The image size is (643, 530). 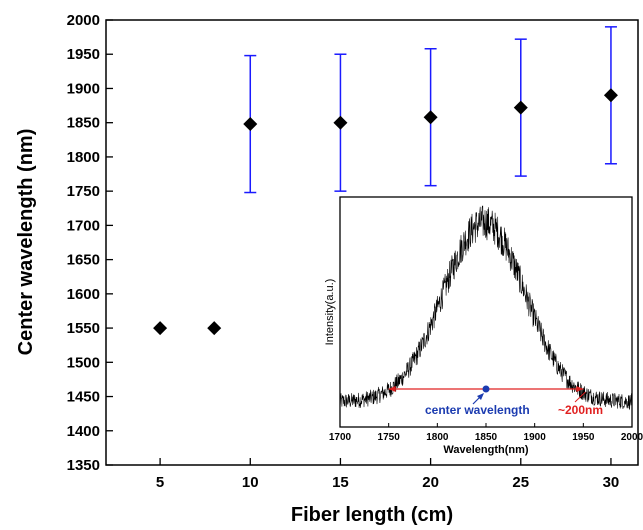 I want to click on inset-x-axis: 1700 1750 1800 1850 1900 1950 2000, so click(x=486, y=433).